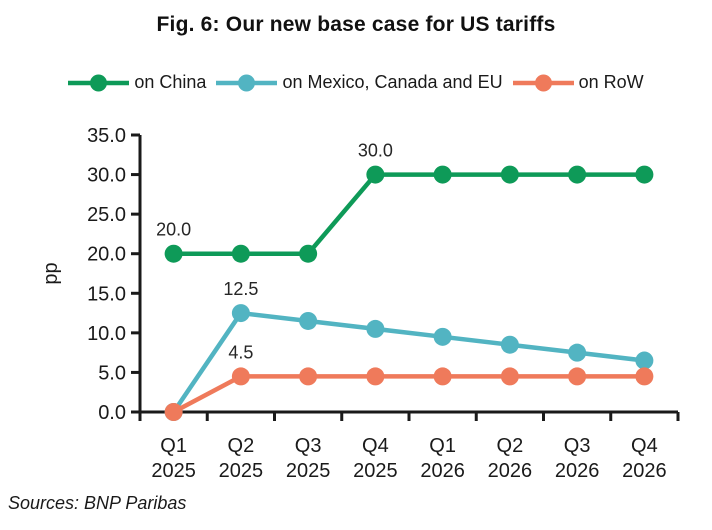 Image resolution: width=712 pixels, height=530 pixels. Describe the element at coordinates (356, 24) in the screenshot. I see `chart-title: Fig. 6: Our new base case for US tariffs` at that location.